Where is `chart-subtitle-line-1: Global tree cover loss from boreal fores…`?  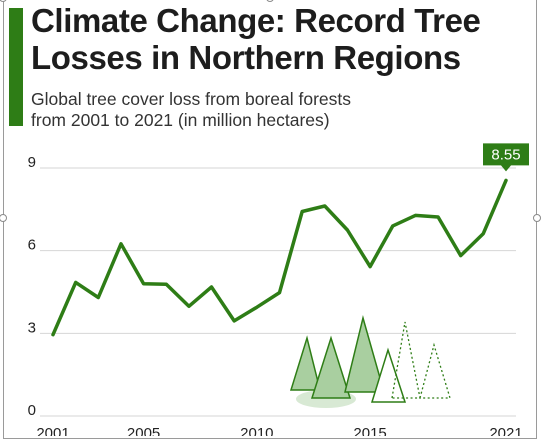
chart-subtitle-line-1: Global tree cover loss from boreal fores… is located at coordinates (191, 99).